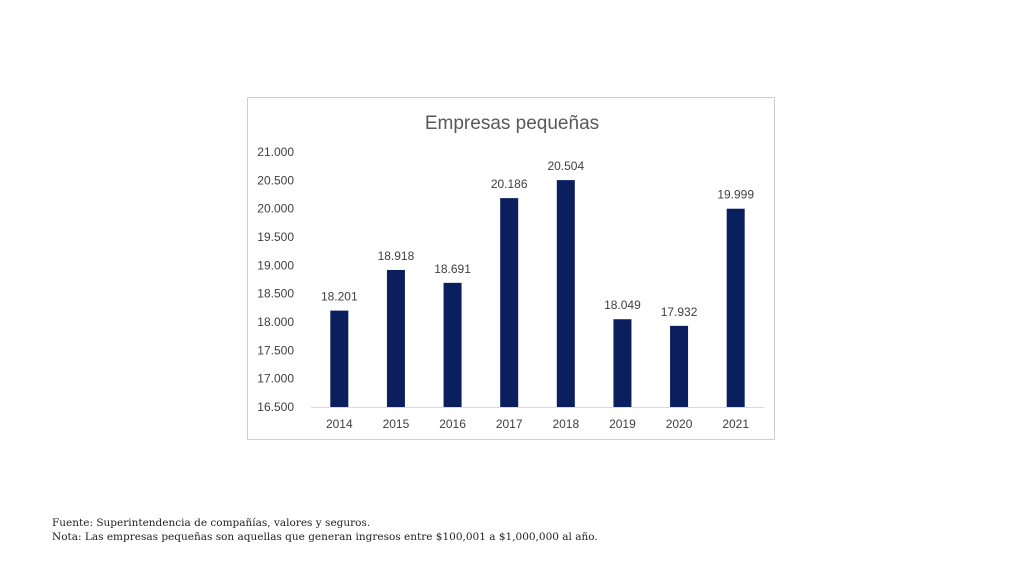 The width and height of the screenshot is (1024, 576). What do you see at coordinates (275, 265) in the screenshot?
I see `y-tick-label: 19.000` at bounding box center [275, 265].